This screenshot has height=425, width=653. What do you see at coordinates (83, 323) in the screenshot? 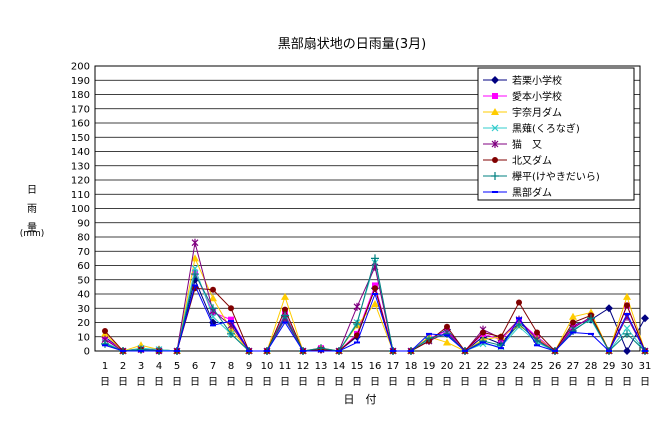
I see `y-tick-label: 20` at bounding box center [83, 323].